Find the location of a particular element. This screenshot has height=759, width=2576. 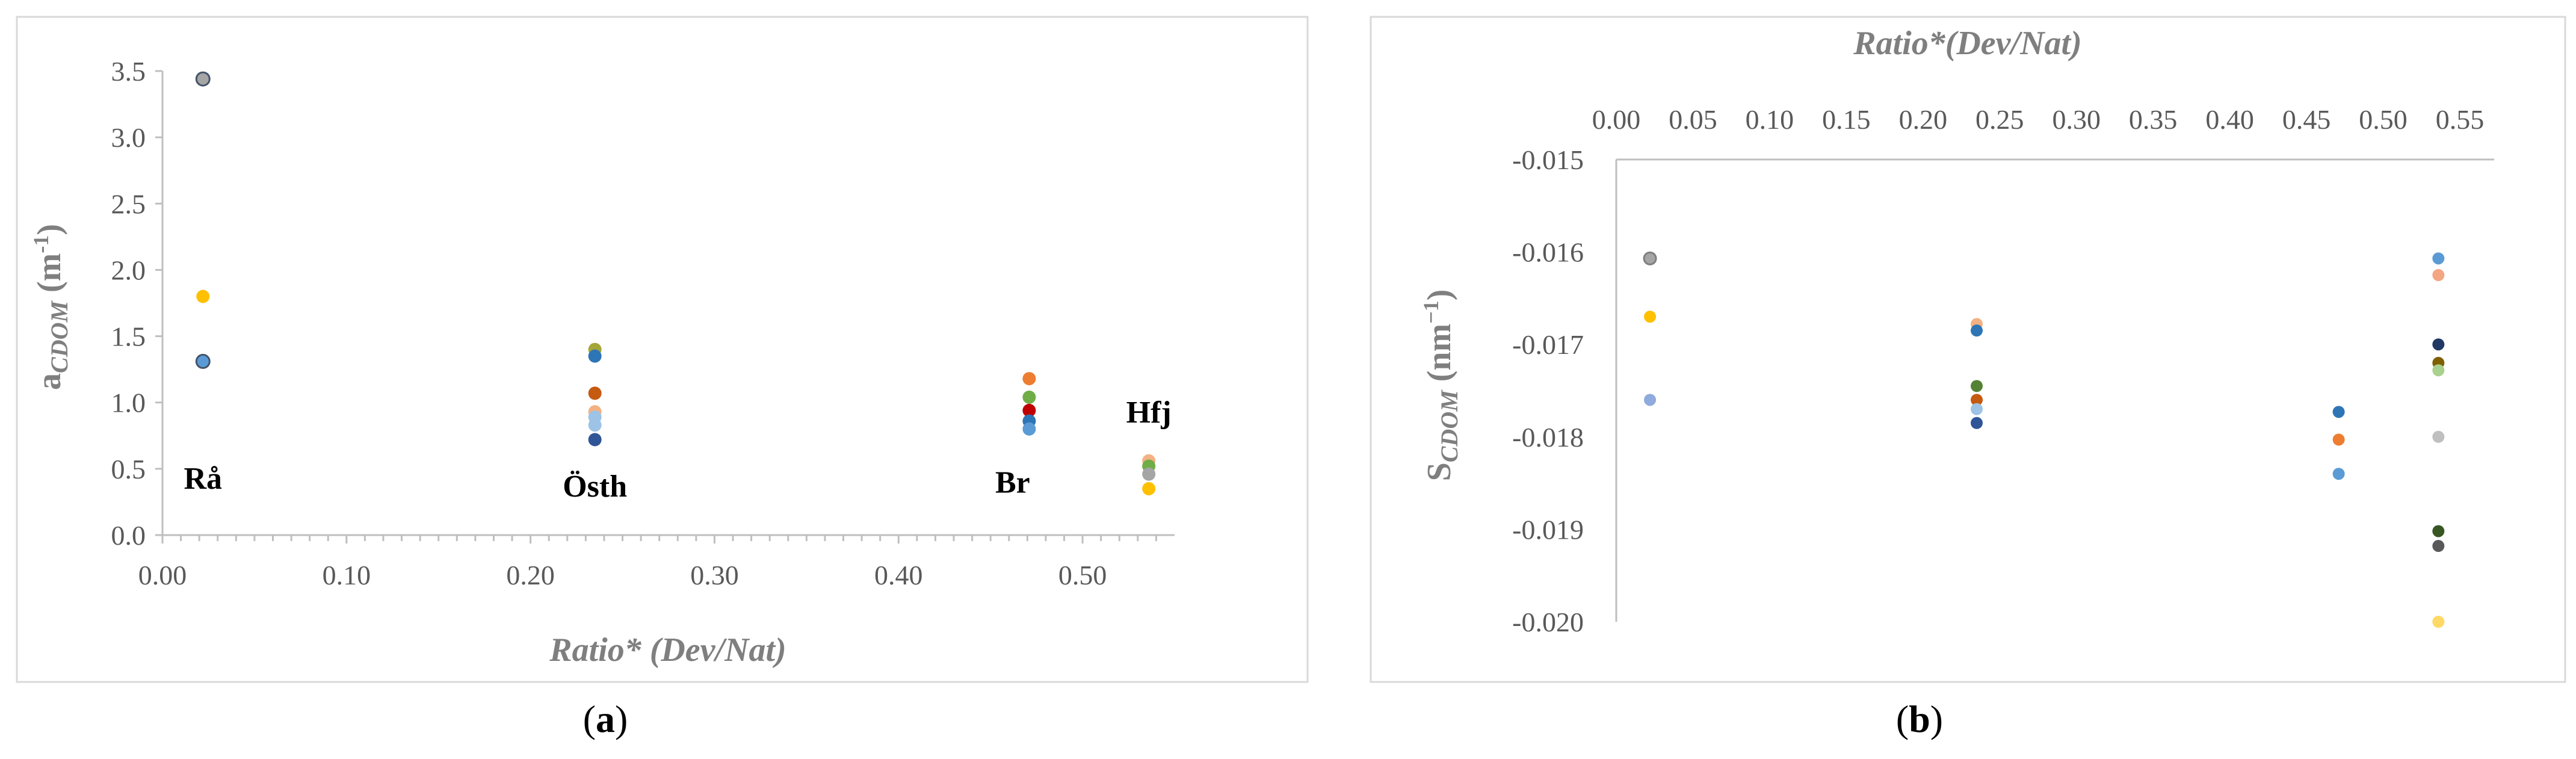

site-label: Br is located at coordinates (1012, 483).